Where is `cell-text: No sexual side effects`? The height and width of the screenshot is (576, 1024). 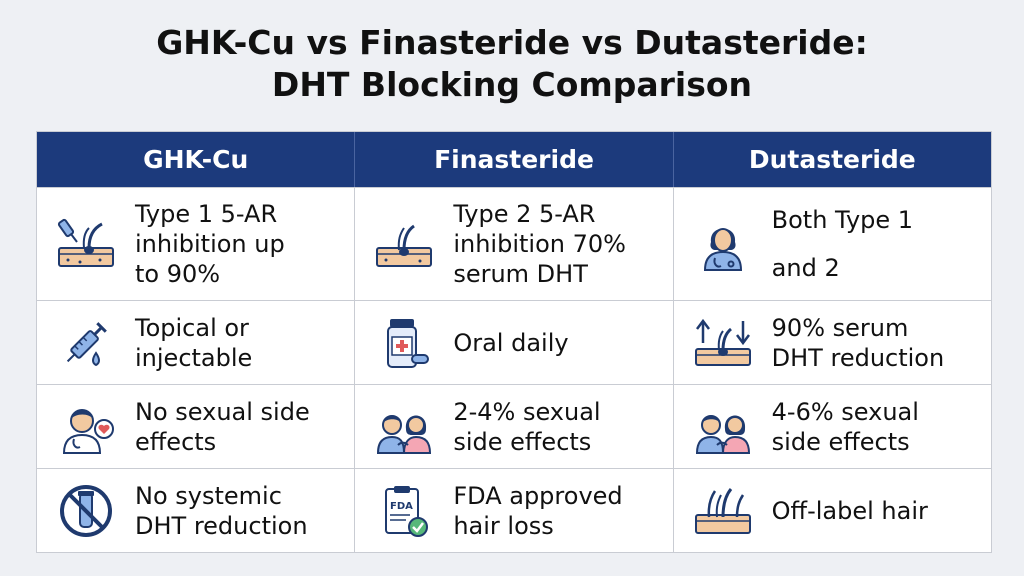
cell-text: No sexual side effects is located at coordinates (222, 426).